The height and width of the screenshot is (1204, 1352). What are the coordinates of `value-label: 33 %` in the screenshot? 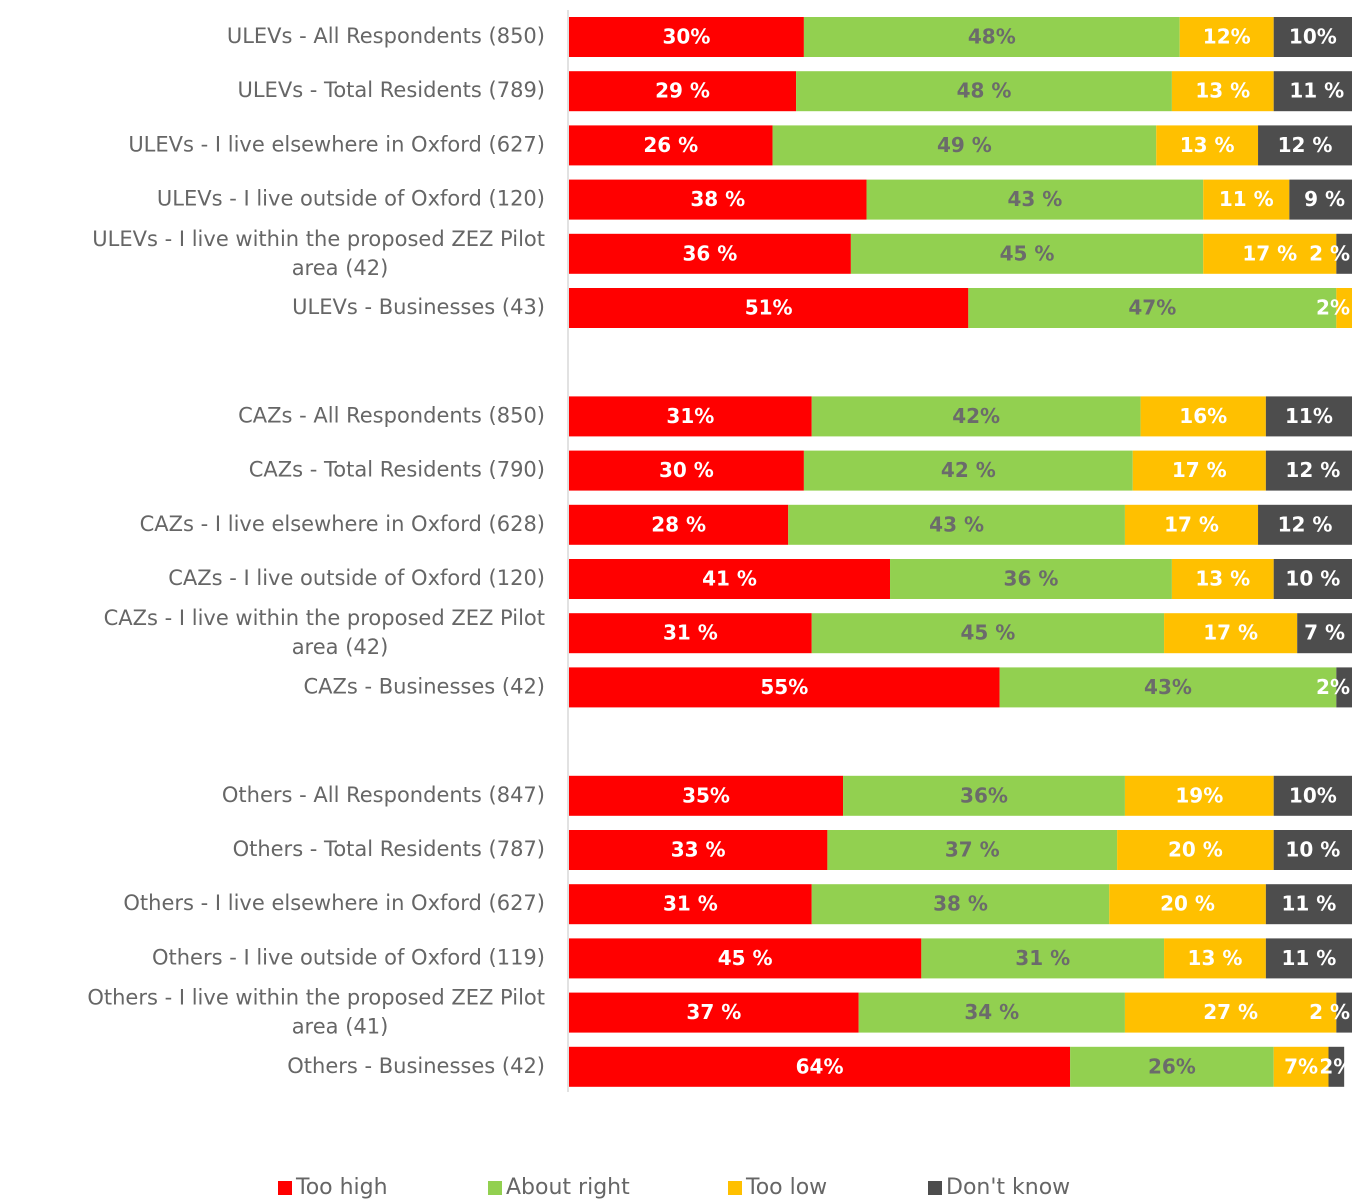 It's located at (698, 850).